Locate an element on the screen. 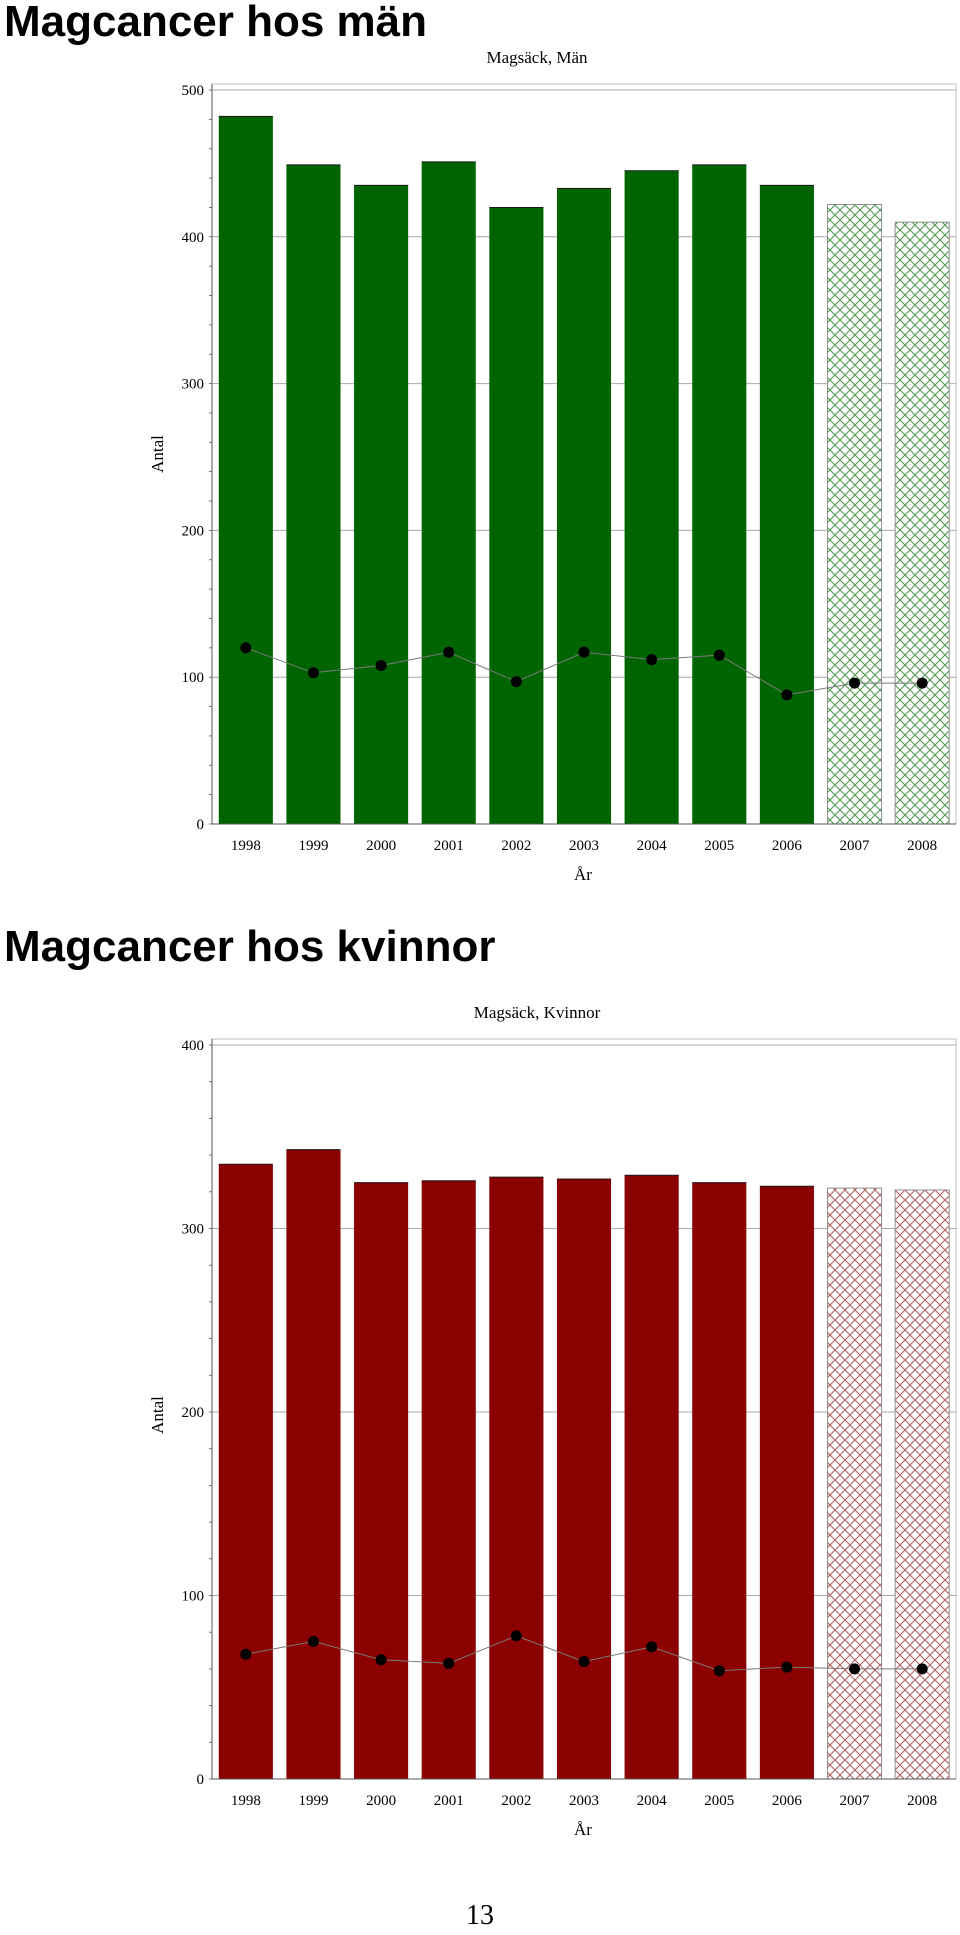  chart-title: Magsäck, Kvinnor is located at coordinates (537, 1012).